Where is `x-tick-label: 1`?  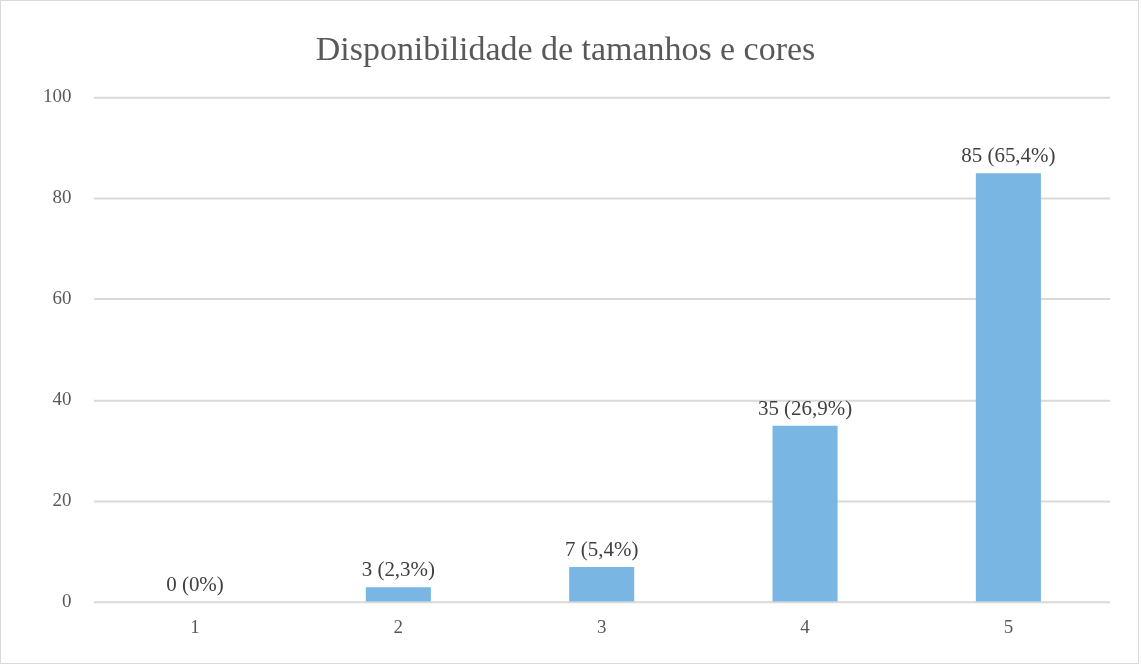 x-tick-label: 1 is located at coordinates (195, 626).